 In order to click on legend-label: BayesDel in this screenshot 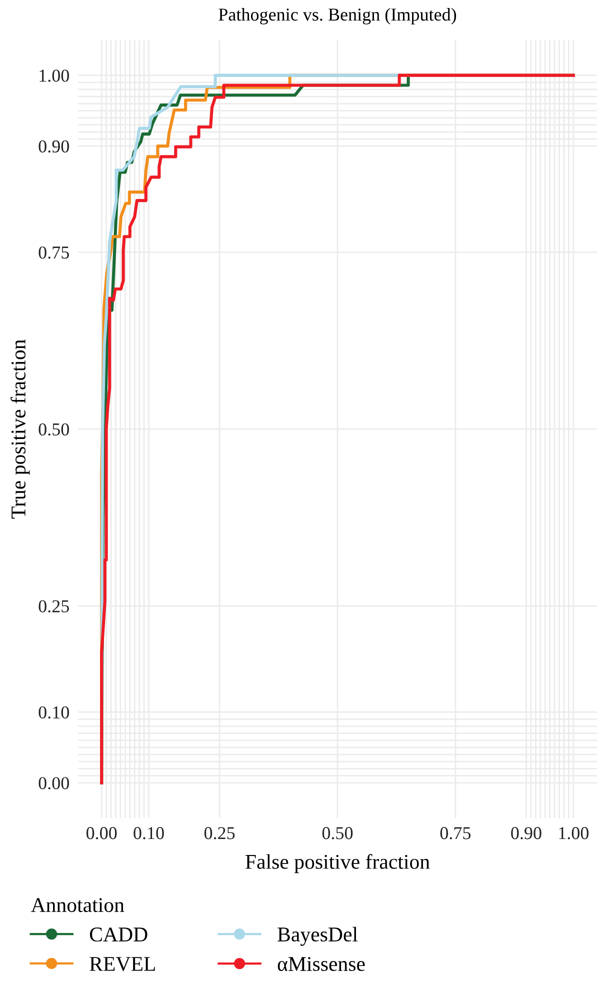, I will do `click(318, 936)`.